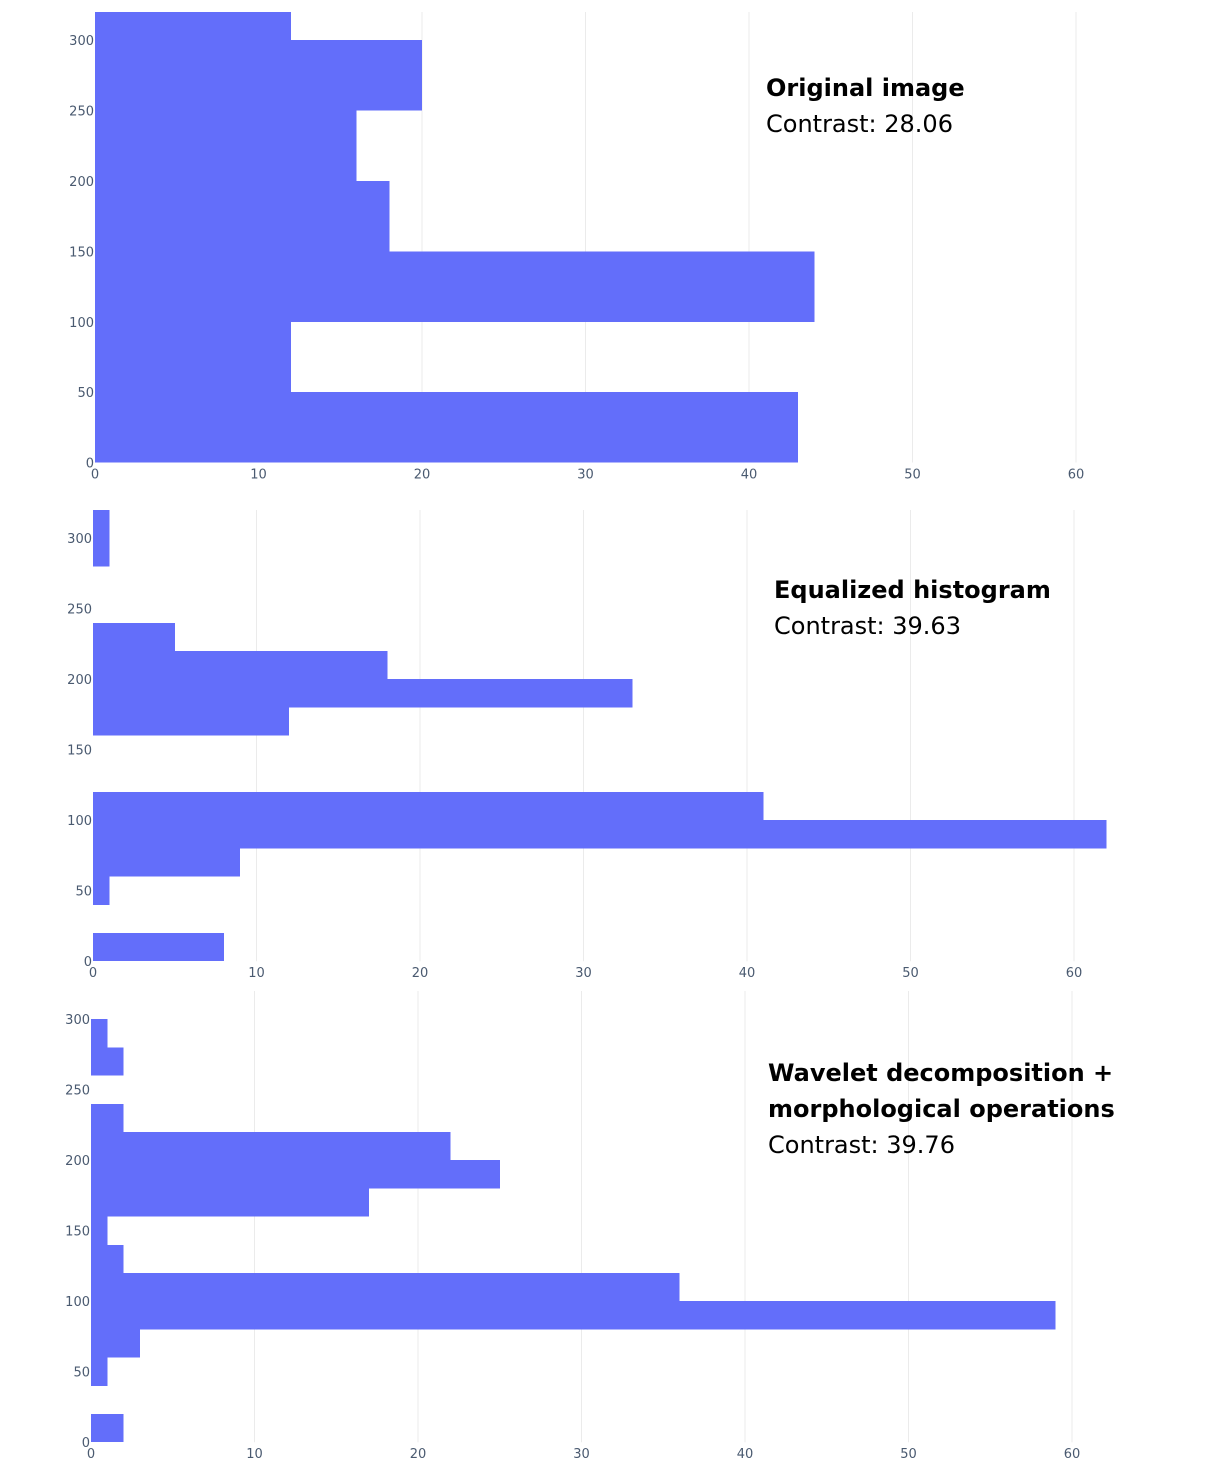 Image resolution: width=1218 pixels, height=1465 pixels. What do you see at coordinates (867, 626) in the screenshot?
I see `annotation-contrast: Contrast: 39.63` at bounding box center [867, 626].